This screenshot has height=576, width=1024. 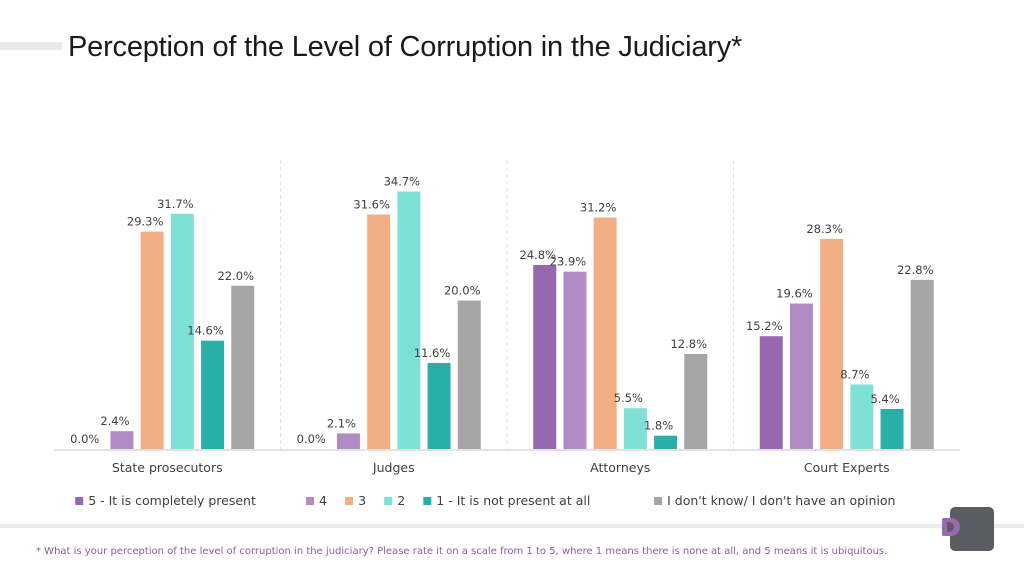 I want to click on legend-label: 2, so click(x=401, y=500).